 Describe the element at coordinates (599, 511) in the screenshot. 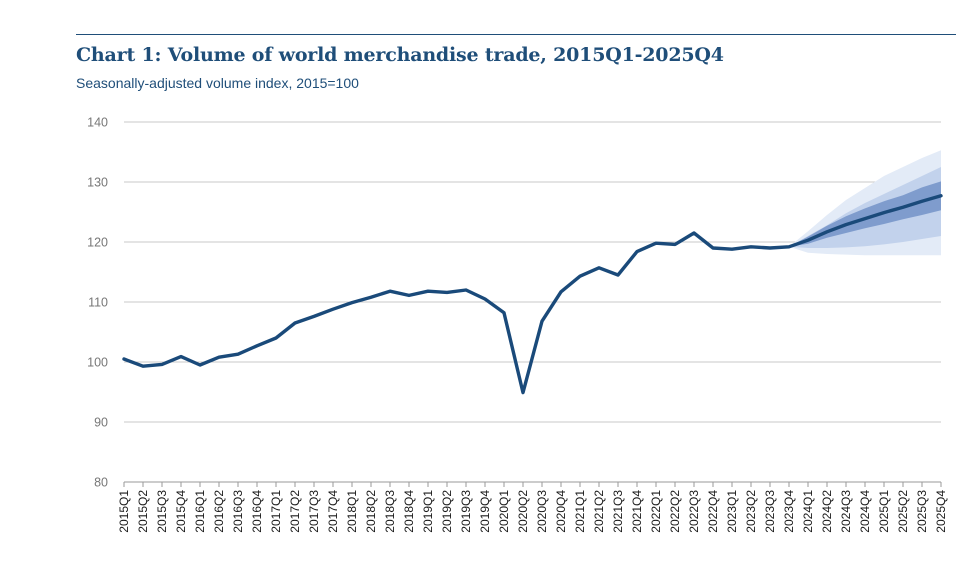

I see `x-tick-label: 2021Q2` at that location.